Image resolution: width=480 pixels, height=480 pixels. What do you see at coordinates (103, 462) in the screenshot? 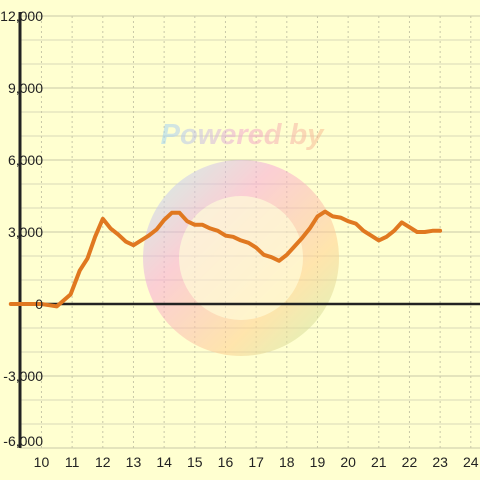
I see `x-tick-label: 12` at bounding box center [103, 462].